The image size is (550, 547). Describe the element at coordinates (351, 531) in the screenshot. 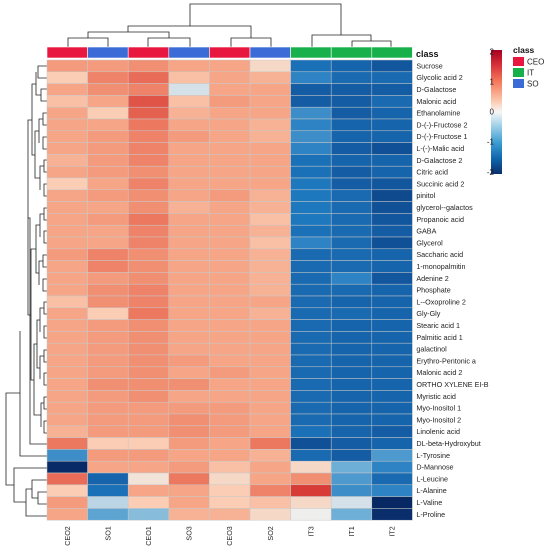

I see `column-label: IT1` at that location.